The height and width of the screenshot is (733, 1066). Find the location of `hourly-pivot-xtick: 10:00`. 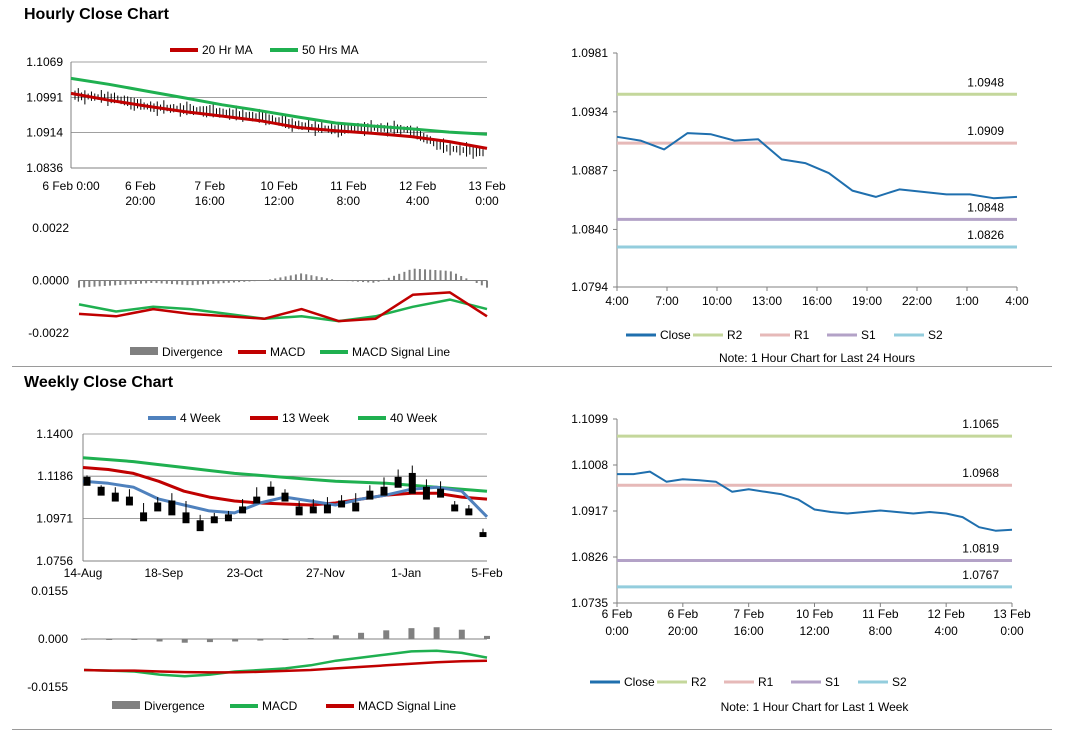

hourly-pivot-xtick: 10:00 is located at coordinates (717, 301).